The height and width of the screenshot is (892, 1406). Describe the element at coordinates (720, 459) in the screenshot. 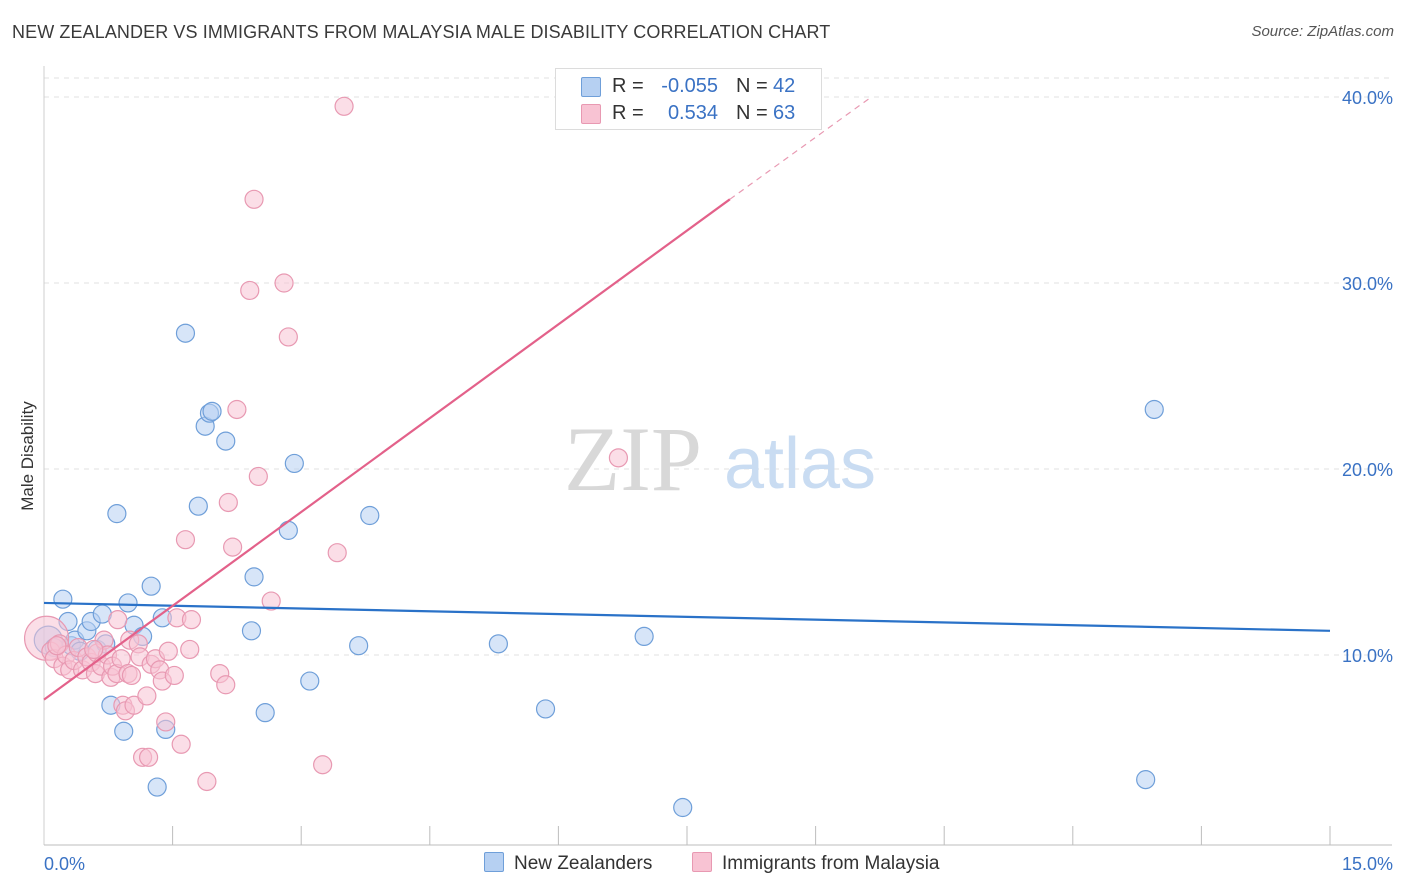

I see `watermark: ZIP atlas` at that location.